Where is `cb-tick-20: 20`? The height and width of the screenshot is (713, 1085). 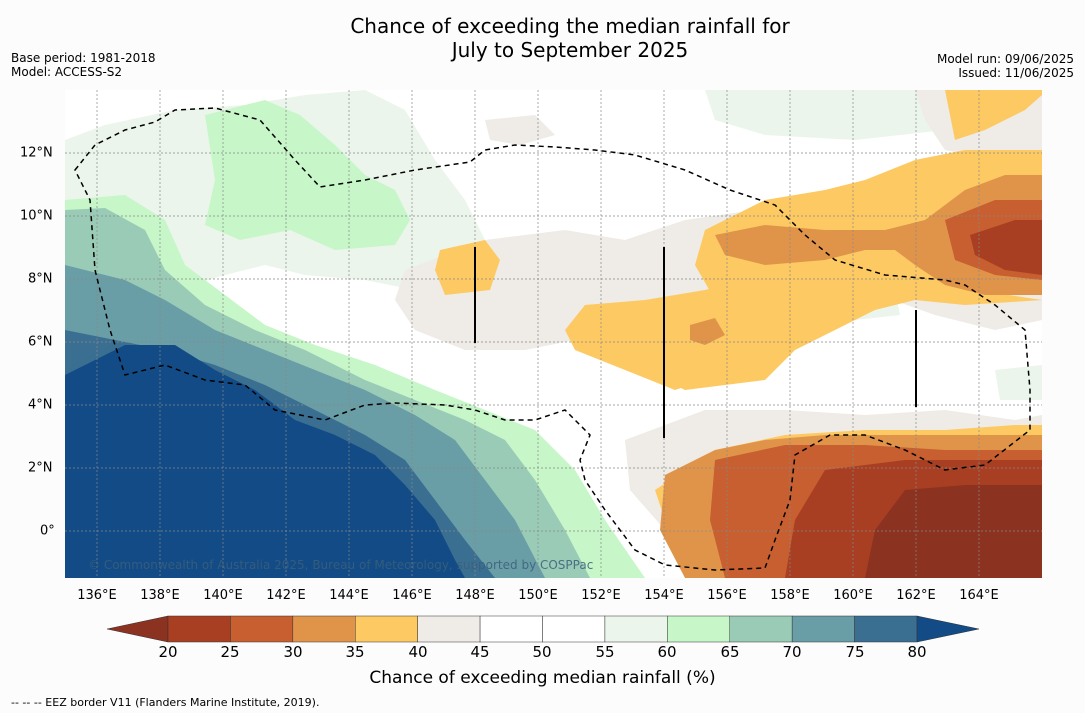 cb-tick-20: 20 is located at coordinates (168, 652).